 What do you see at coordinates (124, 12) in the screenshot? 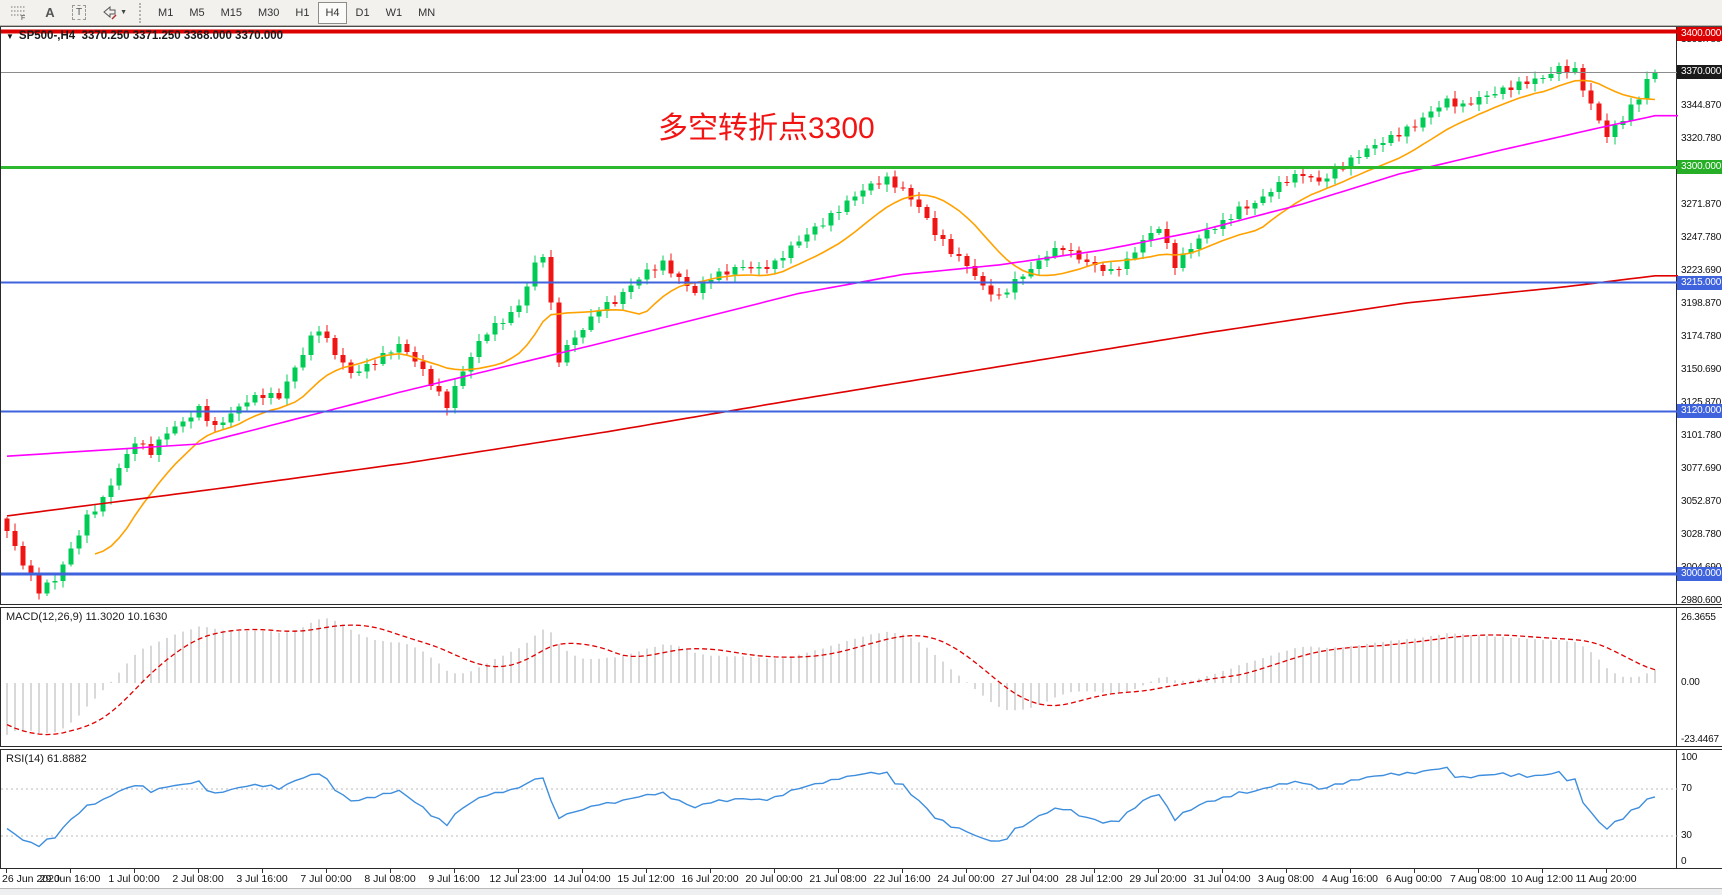
I see `dropdown-arrow-icon: ▼` at bounding box center [124, 12].